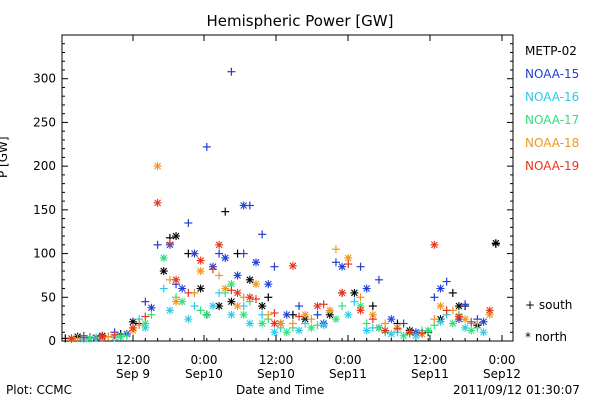 This screenshot has width=600, height=400. Describe the element at coordinates (552, 97) in the screenshot. I see `legend-item-noaa-16: NOAA-16` at that location.